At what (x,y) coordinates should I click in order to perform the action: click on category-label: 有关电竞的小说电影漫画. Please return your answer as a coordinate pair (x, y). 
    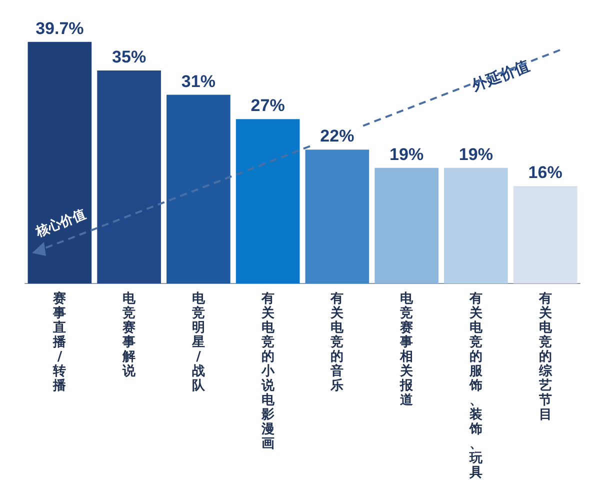
    Looking at the image, I should click on (267, 371).